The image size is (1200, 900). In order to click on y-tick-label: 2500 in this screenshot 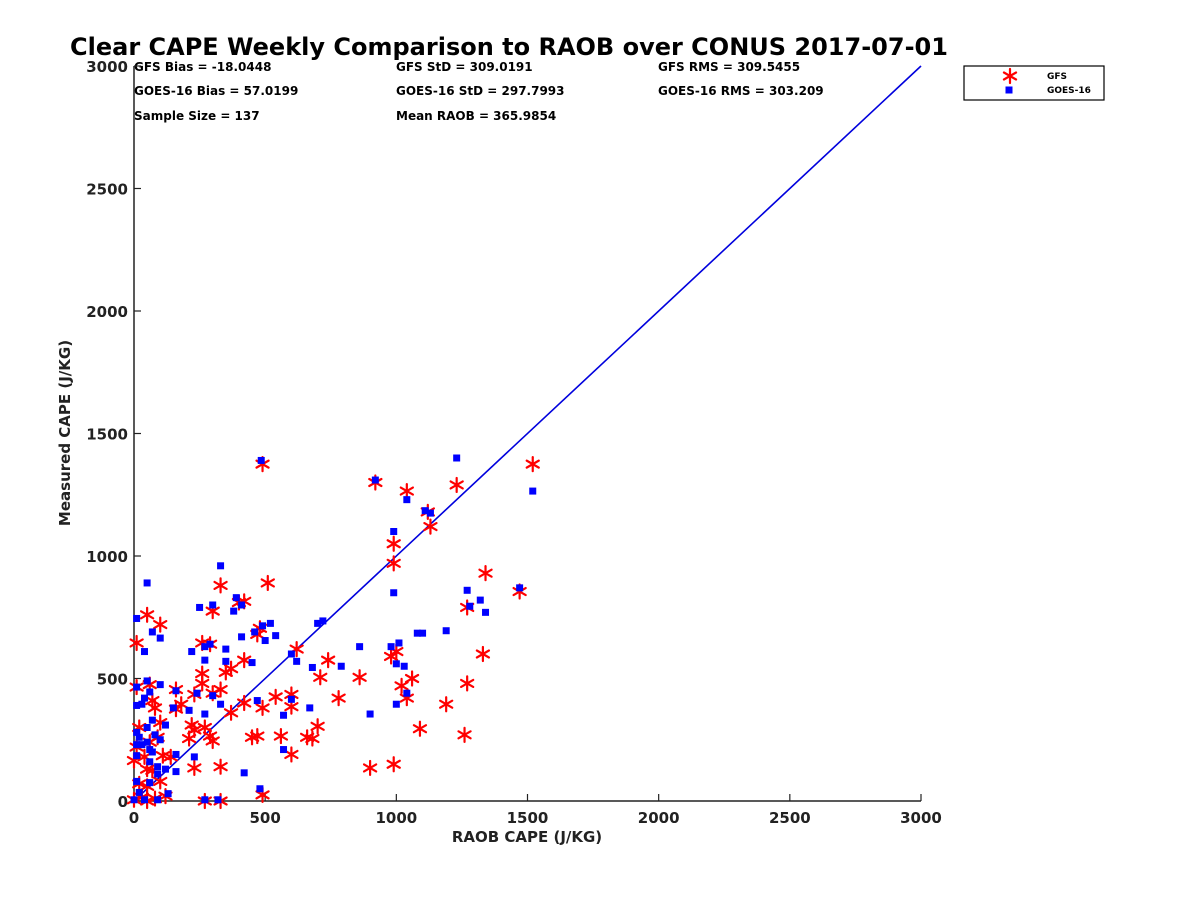, I will do `click(107, 190)`.